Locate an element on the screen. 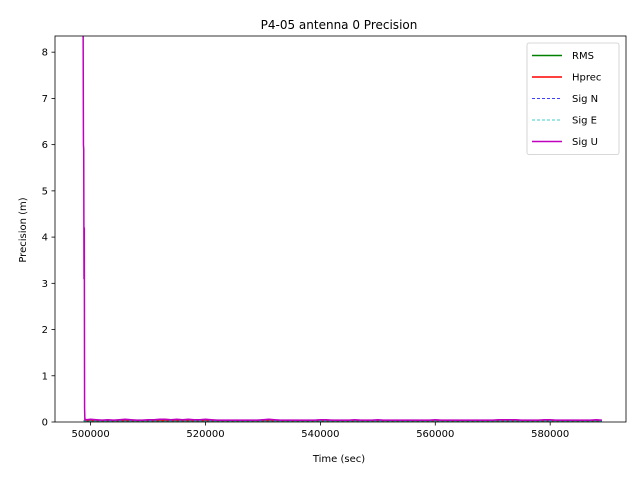  x-tick-label: 500000 is located at coordinates (91, 434).